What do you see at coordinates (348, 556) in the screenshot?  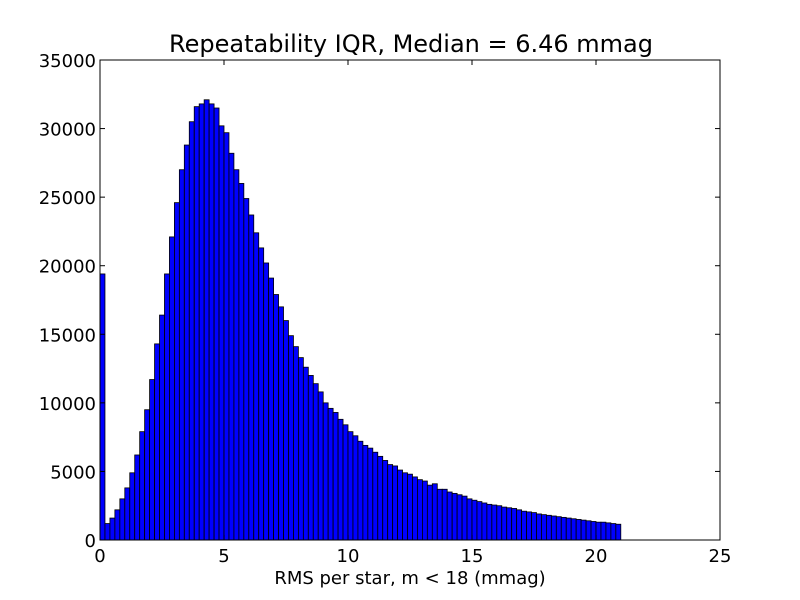 I see `x-tick-label: 10` at bounding box center [348, 556].